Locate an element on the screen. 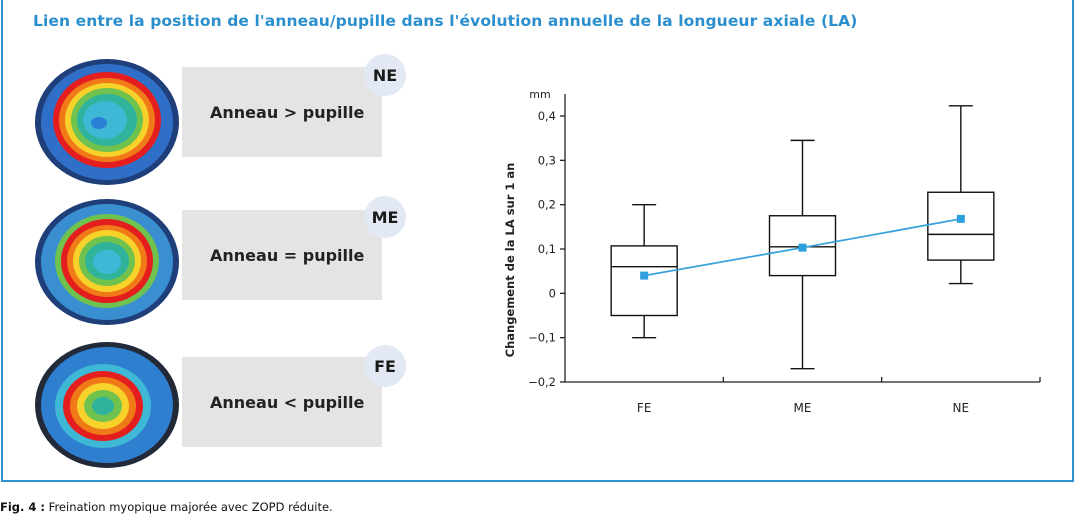 This screenshot has height=516, width=1078. y-ticks: −0,2 −0,1 0 0,1 0,2 0,3 0,4 is located at coordinates (546, 249).